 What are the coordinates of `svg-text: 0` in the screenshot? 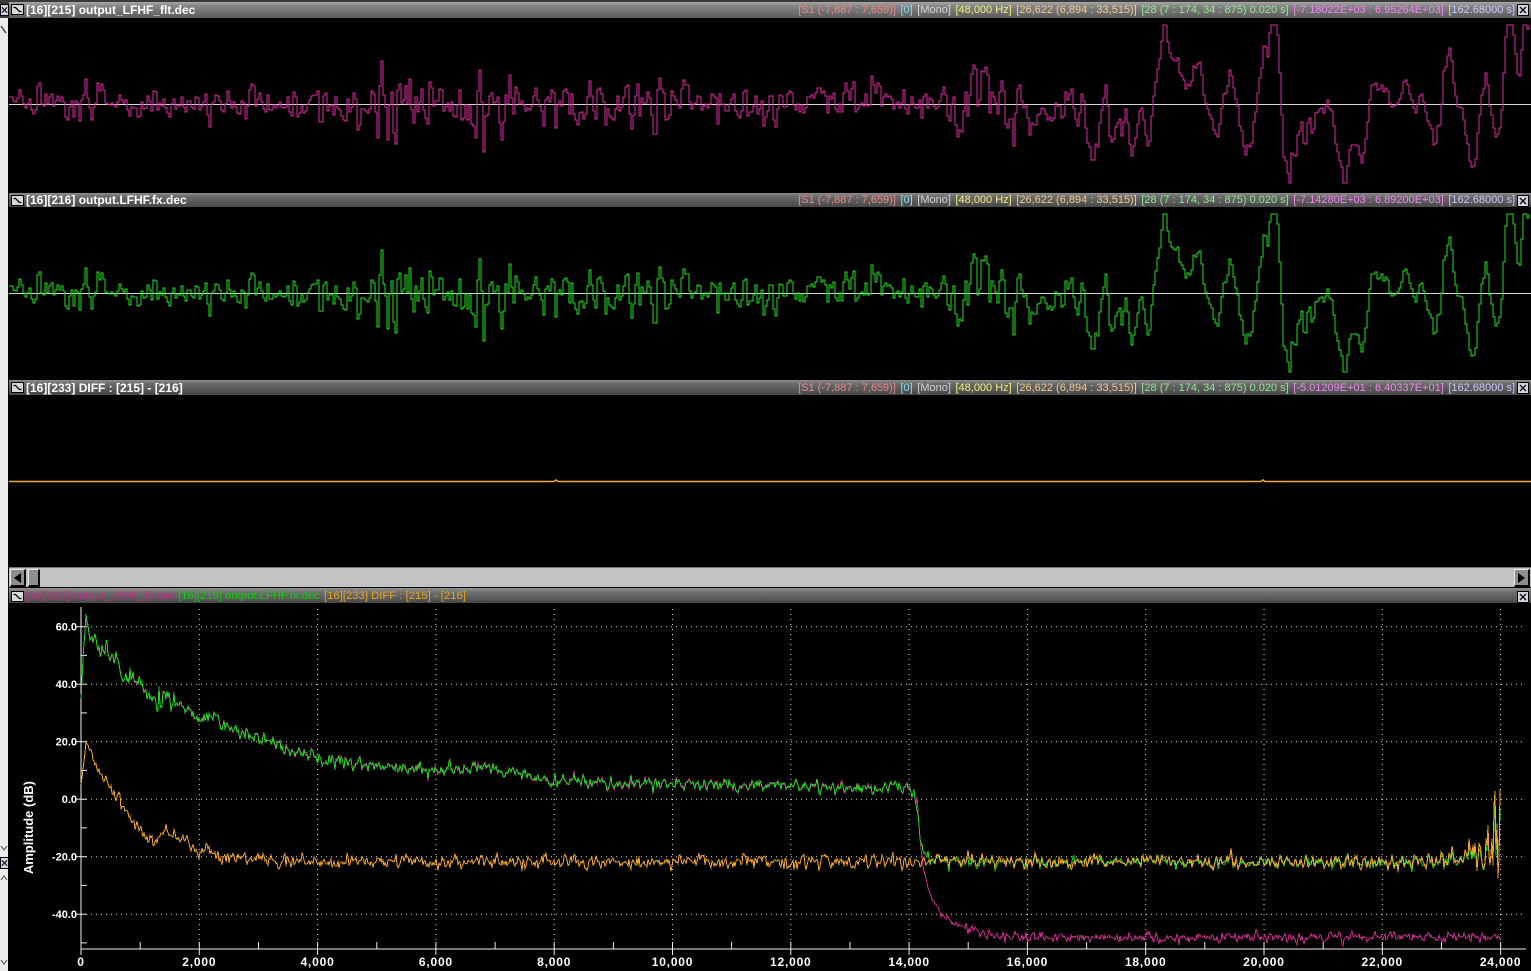 It's located at (80, 962).